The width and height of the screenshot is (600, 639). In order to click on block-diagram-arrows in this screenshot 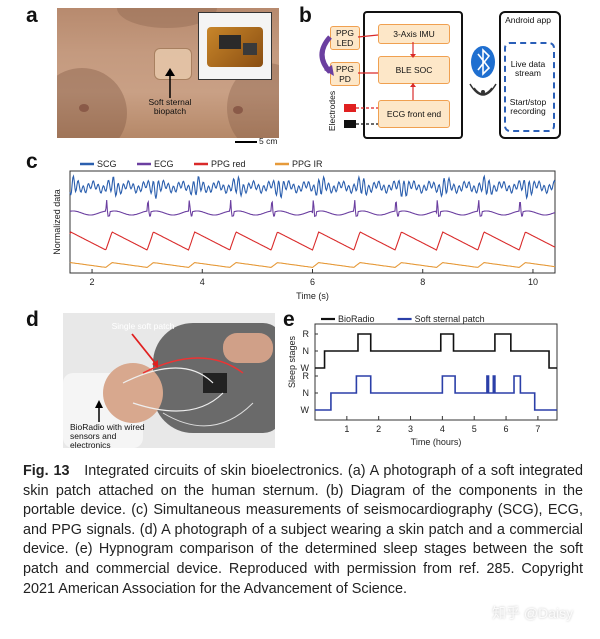, I will do `click(408, 81)`.